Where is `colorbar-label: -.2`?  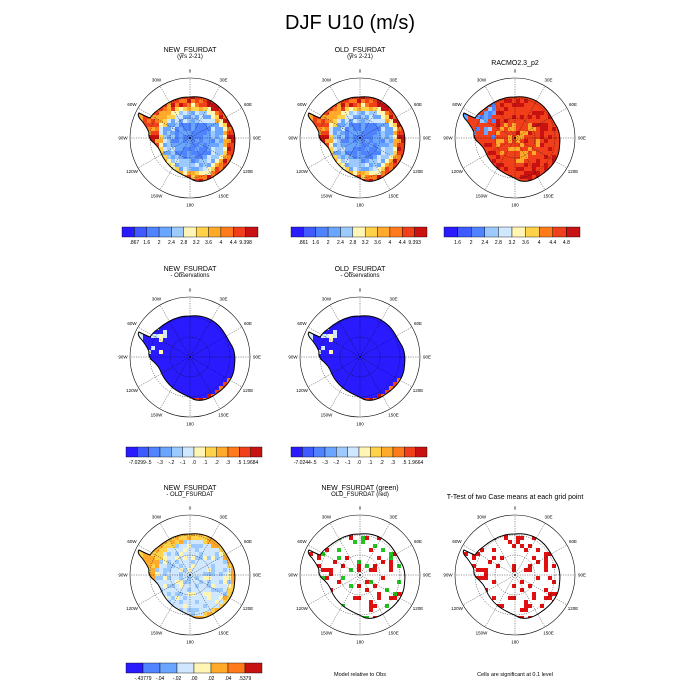
colorbar-label: -.2 is located at coordinates (336, 463).